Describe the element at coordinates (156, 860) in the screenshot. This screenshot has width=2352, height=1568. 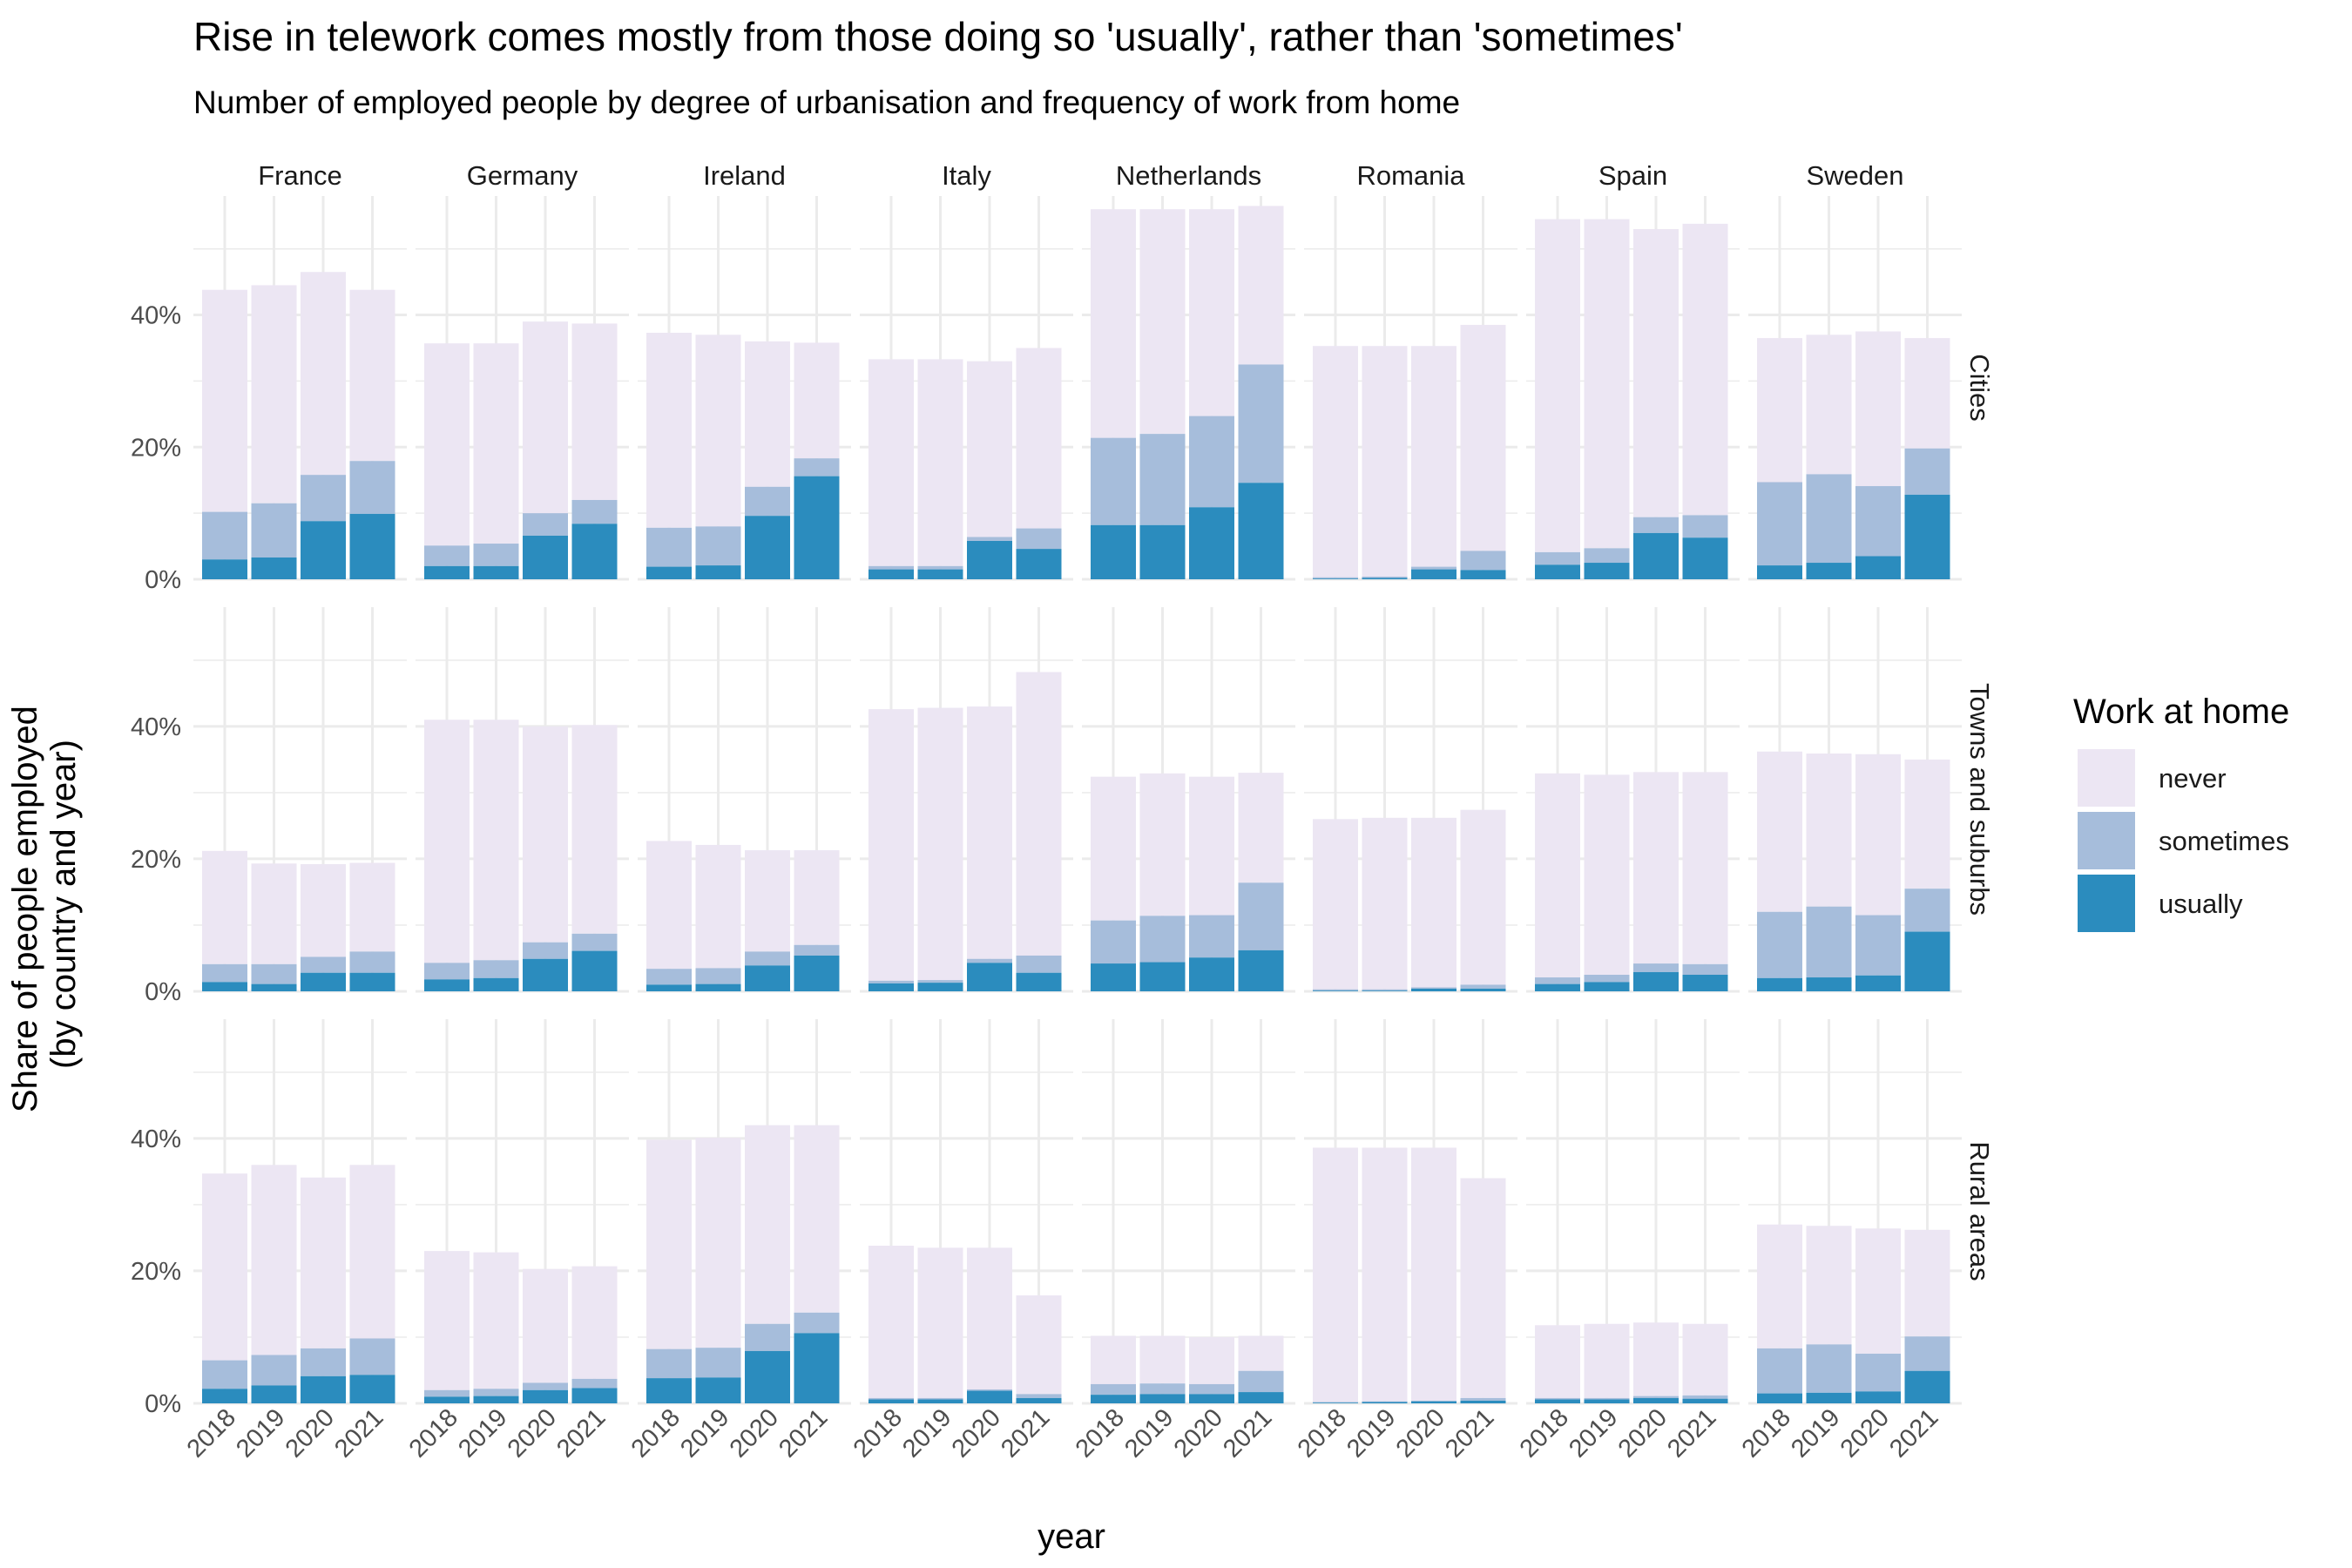
I see `y-tick-label: 20%` at that location.